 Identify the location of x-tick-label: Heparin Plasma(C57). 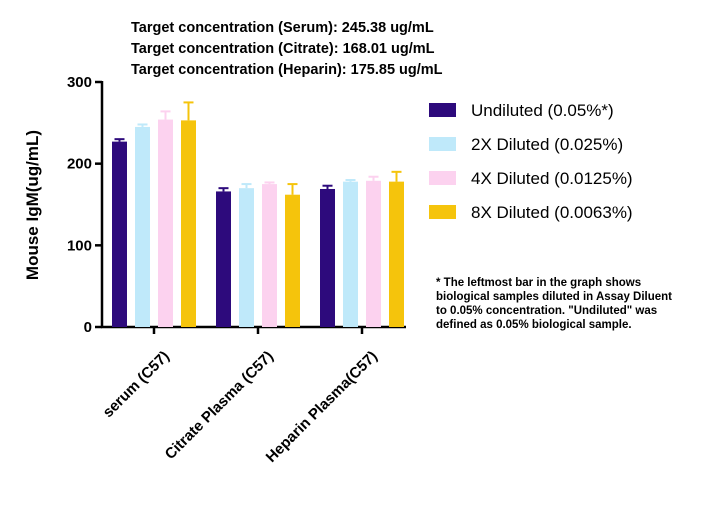
(322, 407).